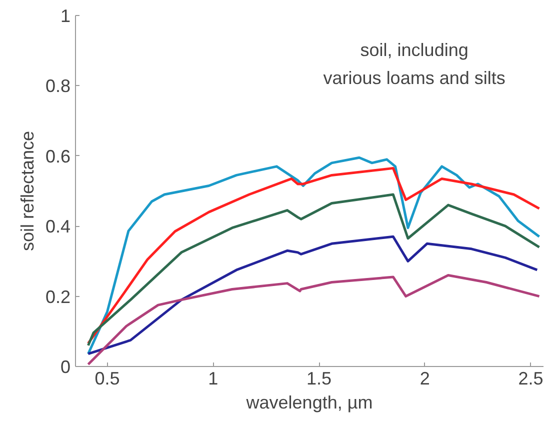  I want to click on y-tick-label: 0.4, so click(58, 226).